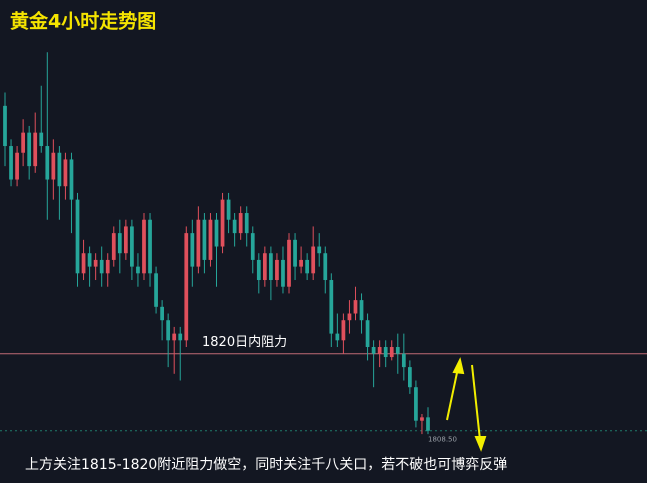 This screenshot has height=483, width=647. Describe the element at coordinates (83, 21) in the screenshot. I see `chart-title: 黄金4小时走势图` at that location.